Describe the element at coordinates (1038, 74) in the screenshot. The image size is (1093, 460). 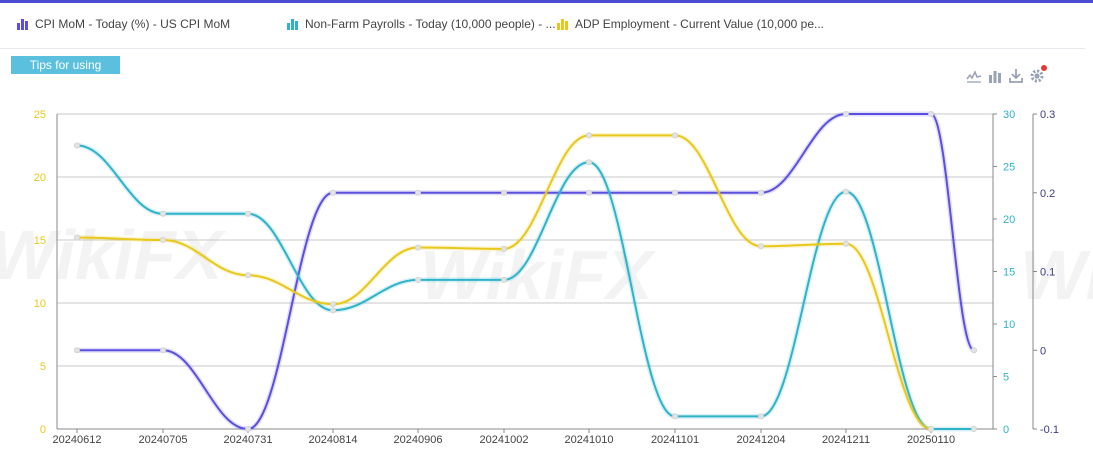
I see `gear-icon` at that location.